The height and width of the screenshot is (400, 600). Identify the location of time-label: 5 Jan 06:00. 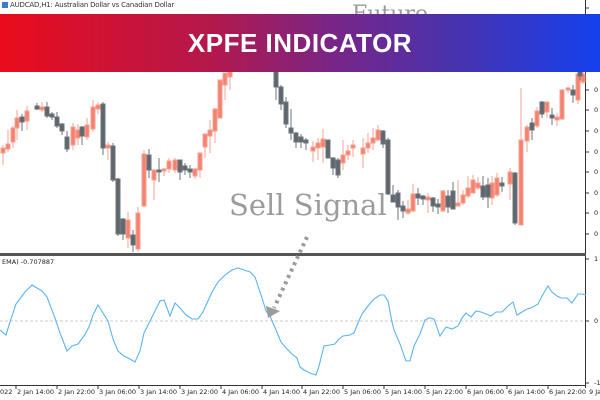
(363, 392).